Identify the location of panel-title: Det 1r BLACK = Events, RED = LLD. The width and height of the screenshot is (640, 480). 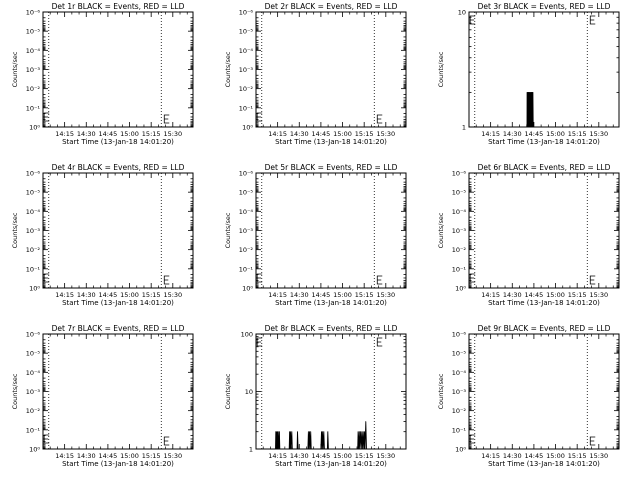
(118, 6).